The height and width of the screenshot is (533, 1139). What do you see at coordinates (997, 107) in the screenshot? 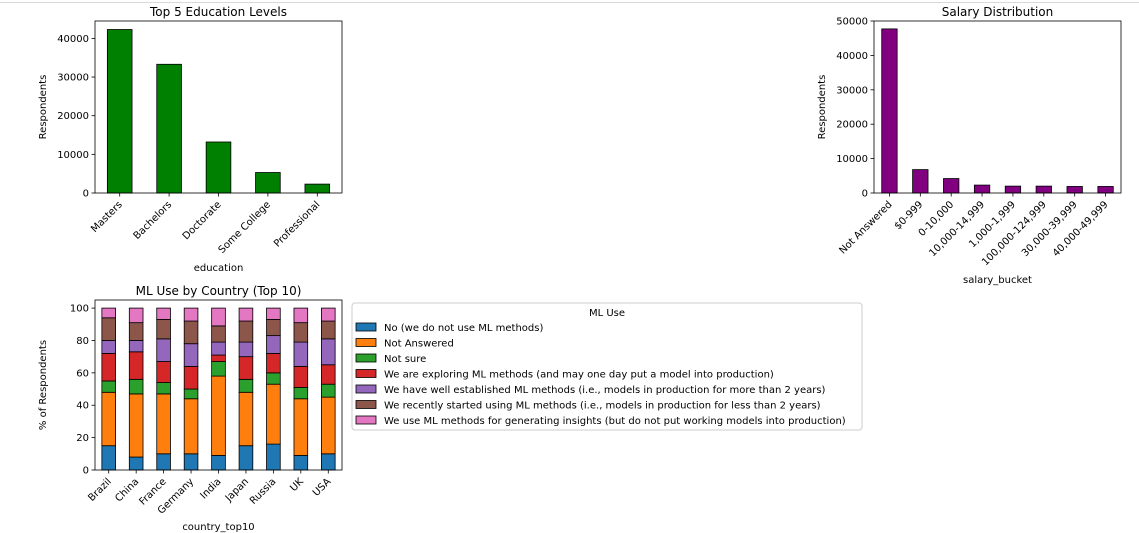
I see `plot-frame` at bounding box center [997, 107].